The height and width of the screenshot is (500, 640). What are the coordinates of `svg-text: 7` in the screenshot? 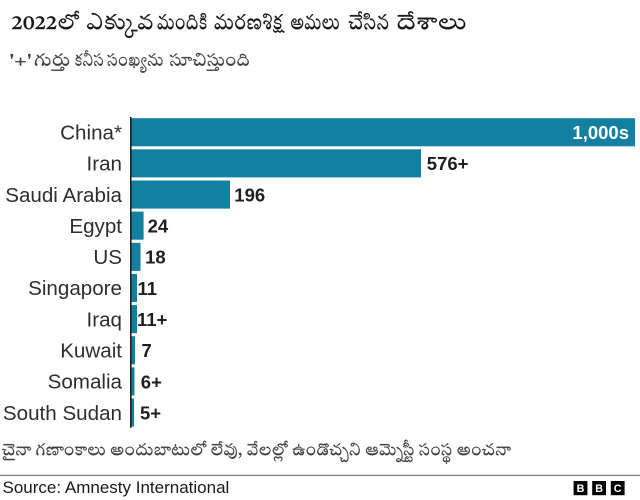 It's located at (147, 350).